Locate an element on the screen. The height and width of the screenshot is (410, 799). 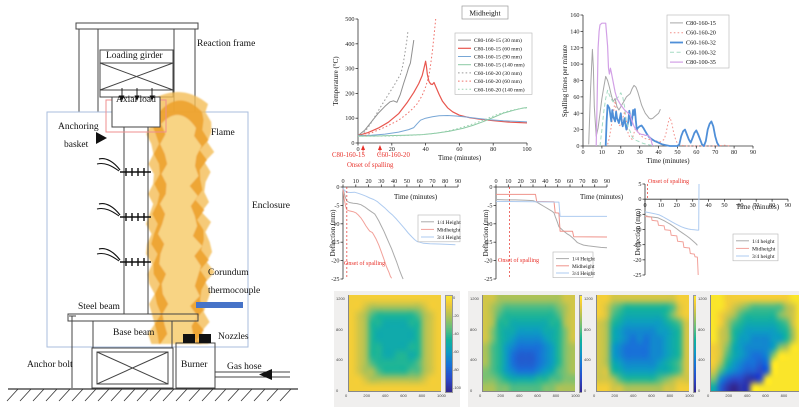
legend-label: C80-100-35 is located at coordinates (701, 62).